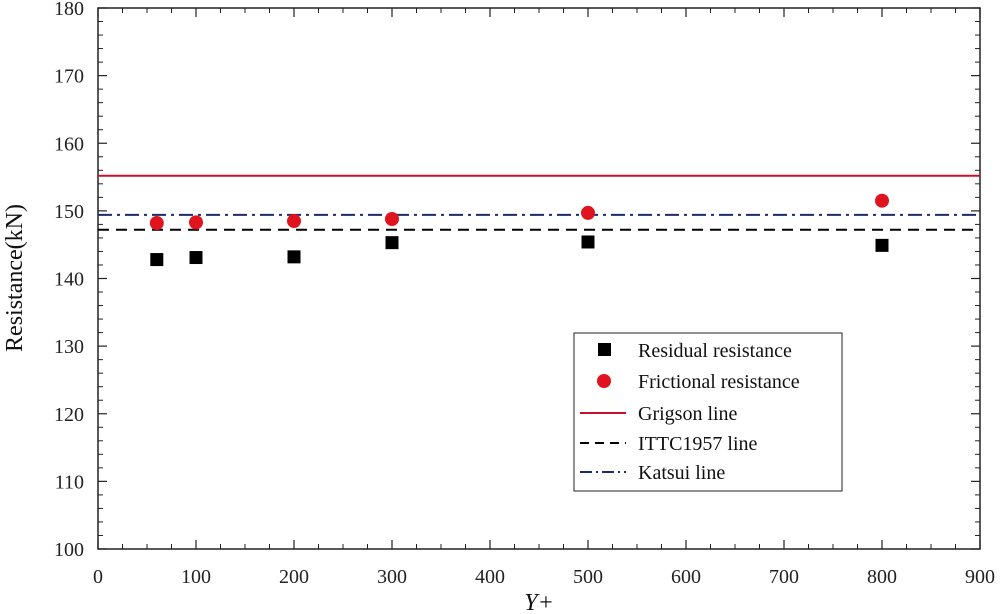 The height and width of the screenshot is (614, 1000). Describe the element at coordinates (681, 473) in the screenshot. I see `legend-label-katsui: Katsui line` at that location.